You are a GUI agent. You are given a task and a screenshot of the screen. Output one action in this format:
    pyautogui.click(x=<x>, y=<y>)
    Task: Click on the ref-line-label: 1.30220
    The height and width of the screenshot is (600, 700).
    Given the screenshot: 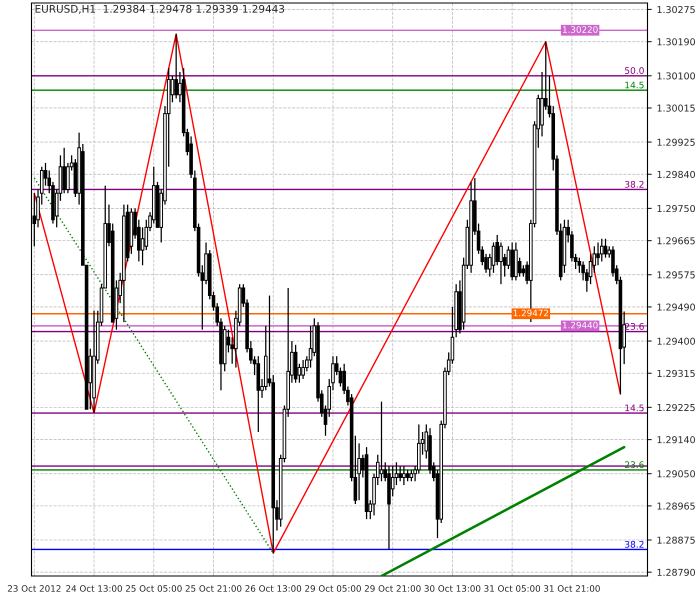 What is the action you would take?
    pyautogui.click(x=580, y=29)
    